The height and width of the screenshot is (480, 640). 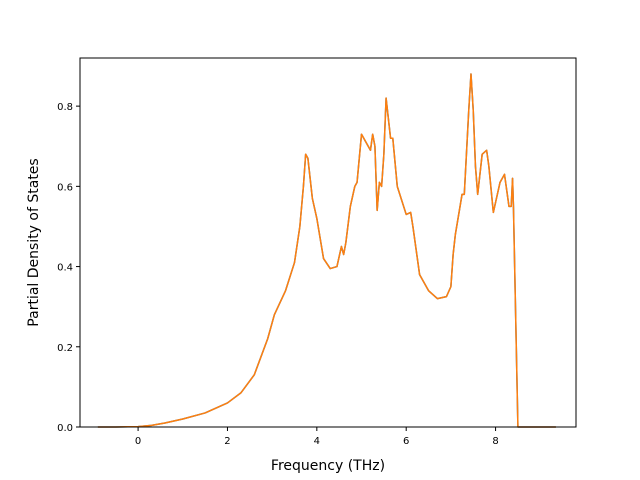 What do you see at coordinates (328, 466) in the screenshot?
I see `x-axis-title: Frequency (THz)` at bounding box center [328, 466].